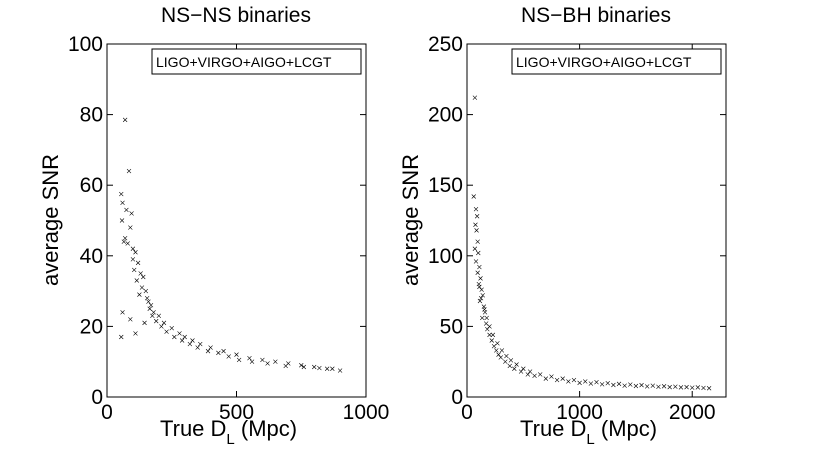  What do you see at coordinates (692, 412) in the screenshot?
I see `x-tick-label: 2000` at bounding box center [692, 412].